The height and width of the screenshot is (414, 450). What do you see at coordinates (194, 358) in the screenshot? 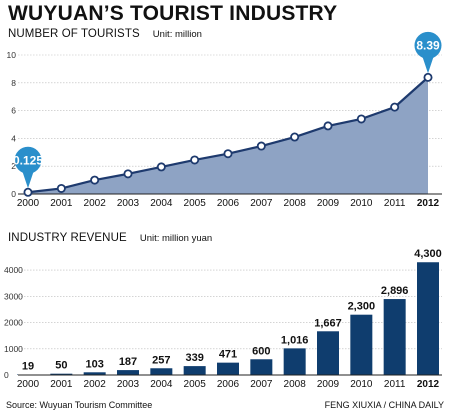
I see `bar-data-label: 339` at bounding box center [194, 358].